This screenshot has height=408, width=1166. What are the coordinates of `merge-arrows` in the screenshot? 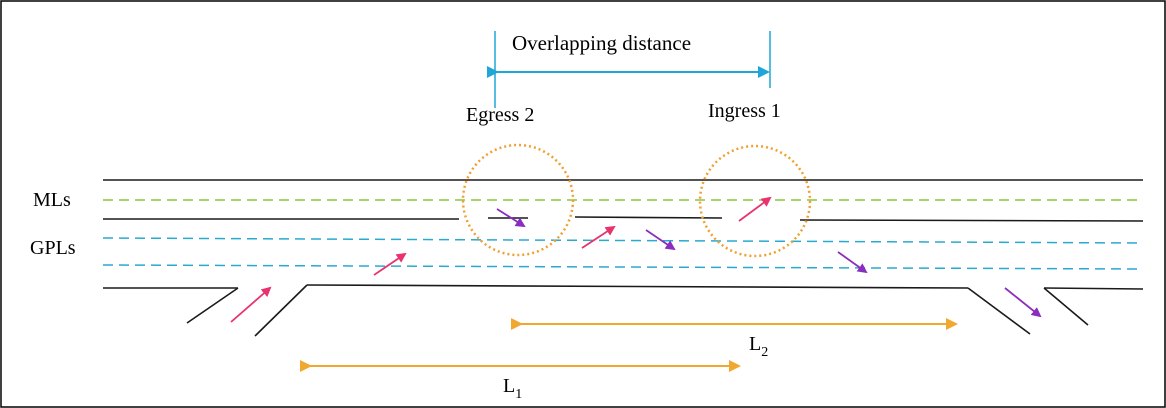 It's located at (501, 259).